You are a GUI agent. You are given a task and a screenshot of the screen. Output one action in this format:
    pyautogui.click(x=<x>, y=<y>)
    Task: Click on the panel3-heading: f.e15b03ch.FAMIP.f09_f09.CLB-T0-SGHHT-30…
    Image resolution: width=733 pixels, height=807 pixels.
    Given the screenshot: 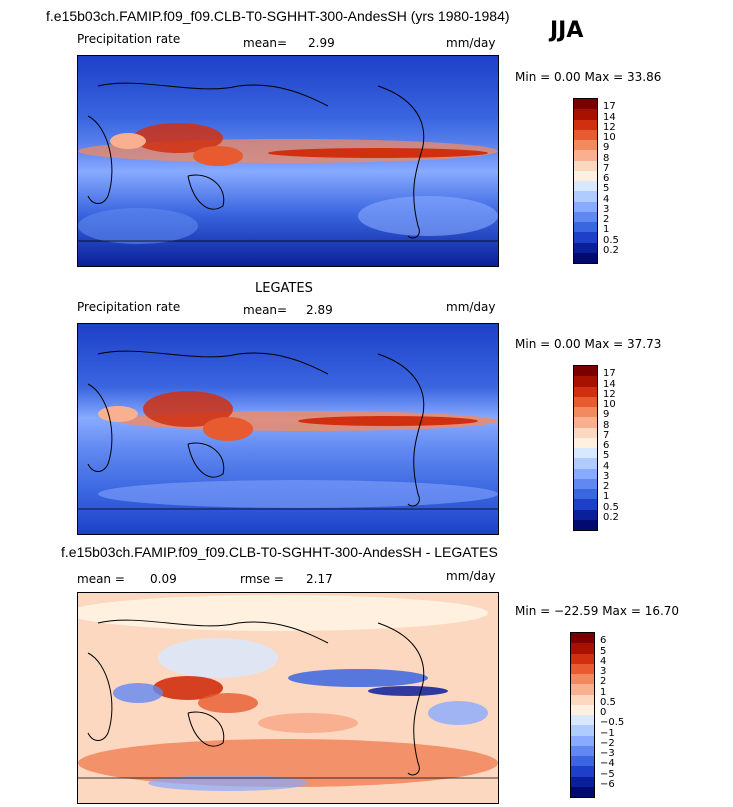 What is the action you would take?
    pyautogui.click(x=279, y=552)
    